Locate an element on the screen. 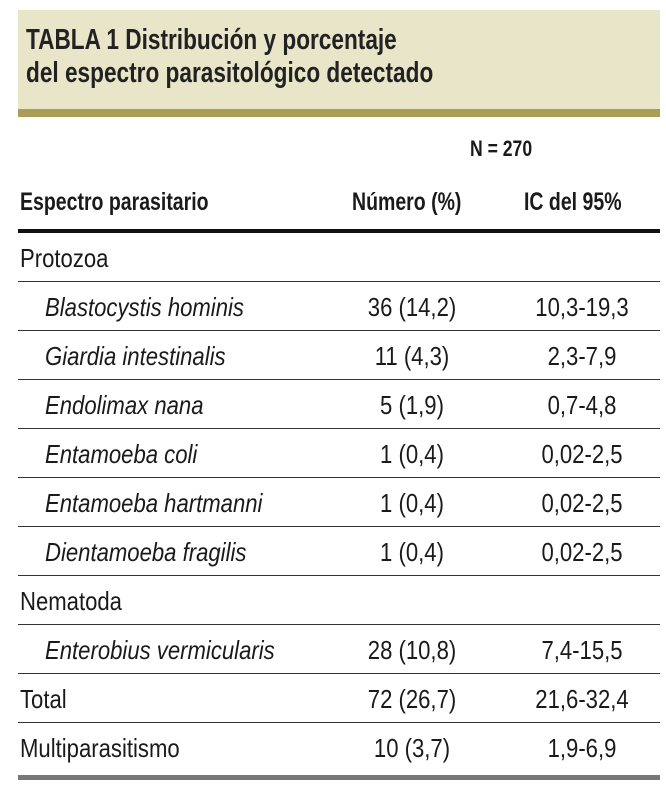 This screenshot has height=791, width=666. title-line-1: TABLA 1 Distribución y porcentaje is located at coordinates (211, 40).